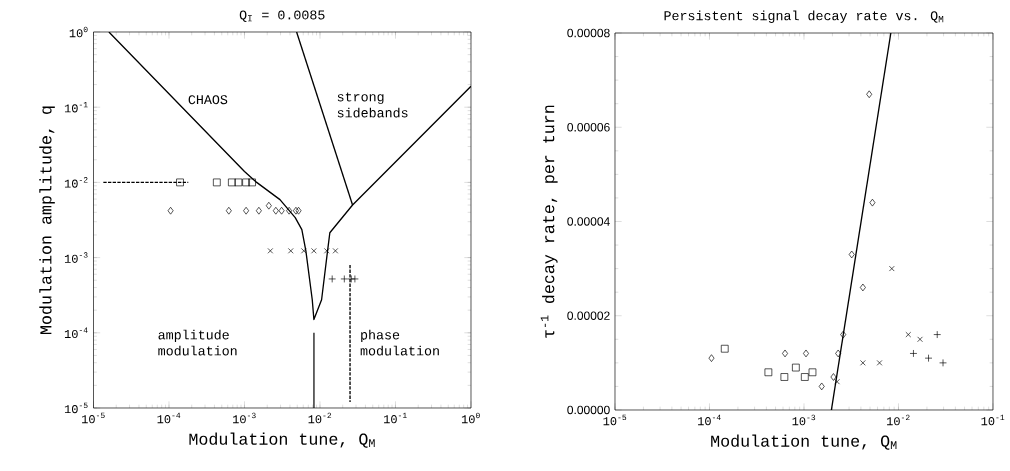  I want to click on y-tick-label: 10$^{-5}$, so click(76, 408).